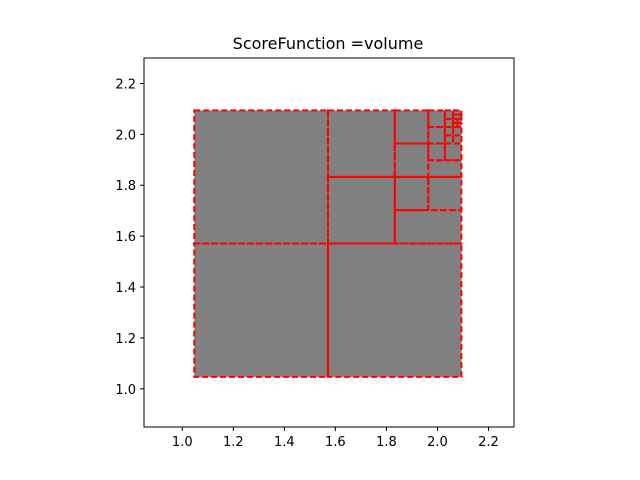 This screenshot has width=640, height=480. I want to click on y-tick-label: 1.0, so click(125, 390).